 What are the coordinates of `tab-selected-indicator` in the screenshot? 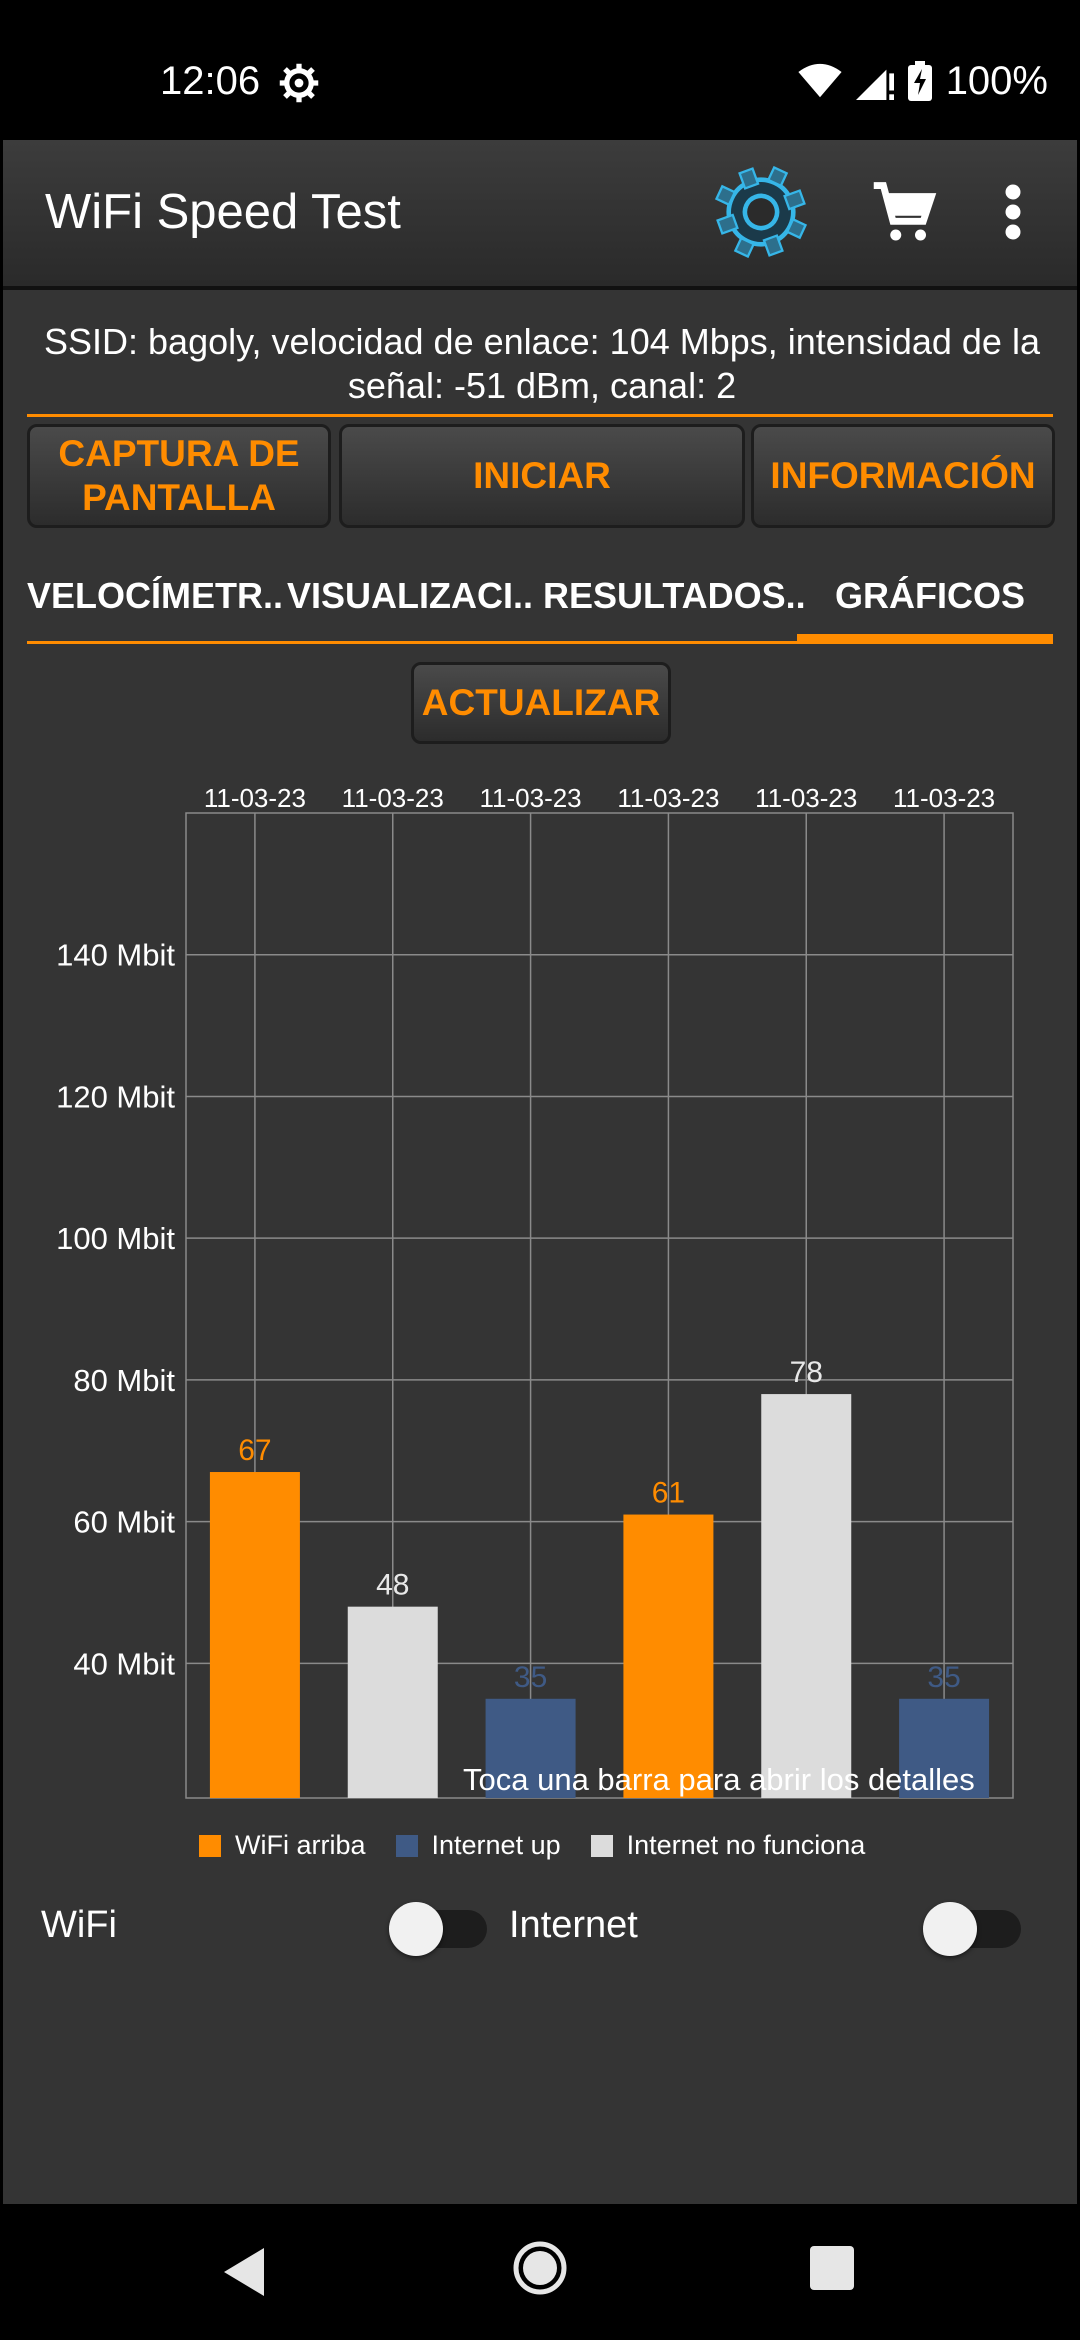 It's located at (925, 639).